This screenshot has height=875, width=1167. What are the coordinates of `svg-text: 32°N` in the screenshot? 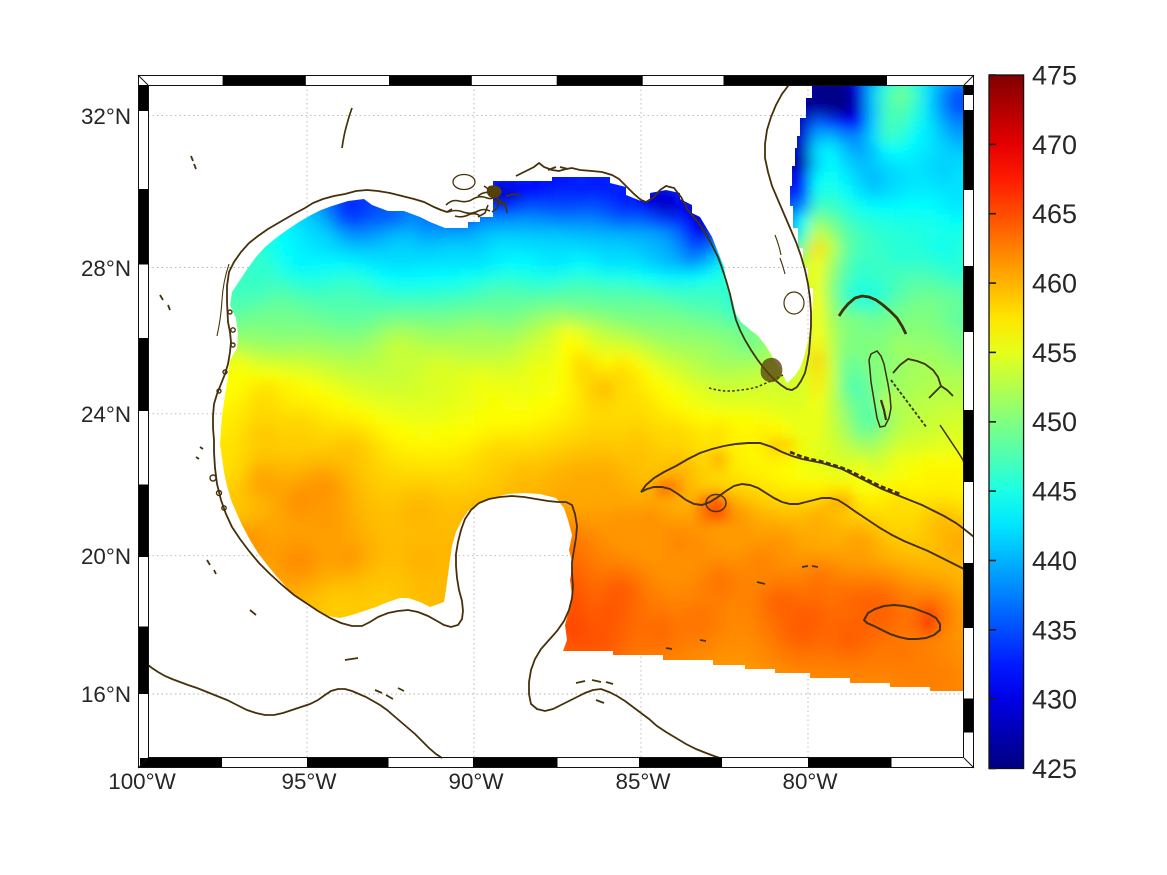 It's located at (106, 116).